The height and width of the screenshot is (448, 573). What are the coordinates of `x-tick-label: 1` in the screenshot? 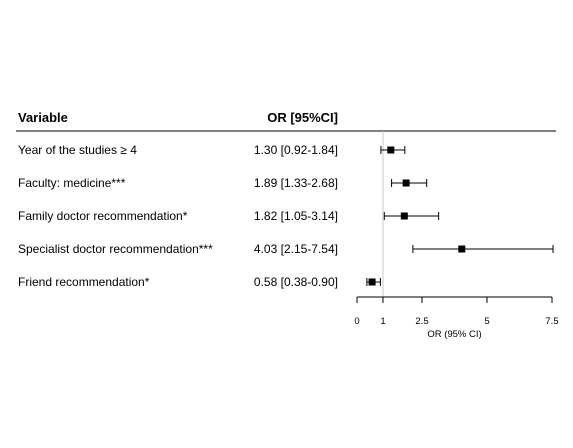 It's located at (382, 321).